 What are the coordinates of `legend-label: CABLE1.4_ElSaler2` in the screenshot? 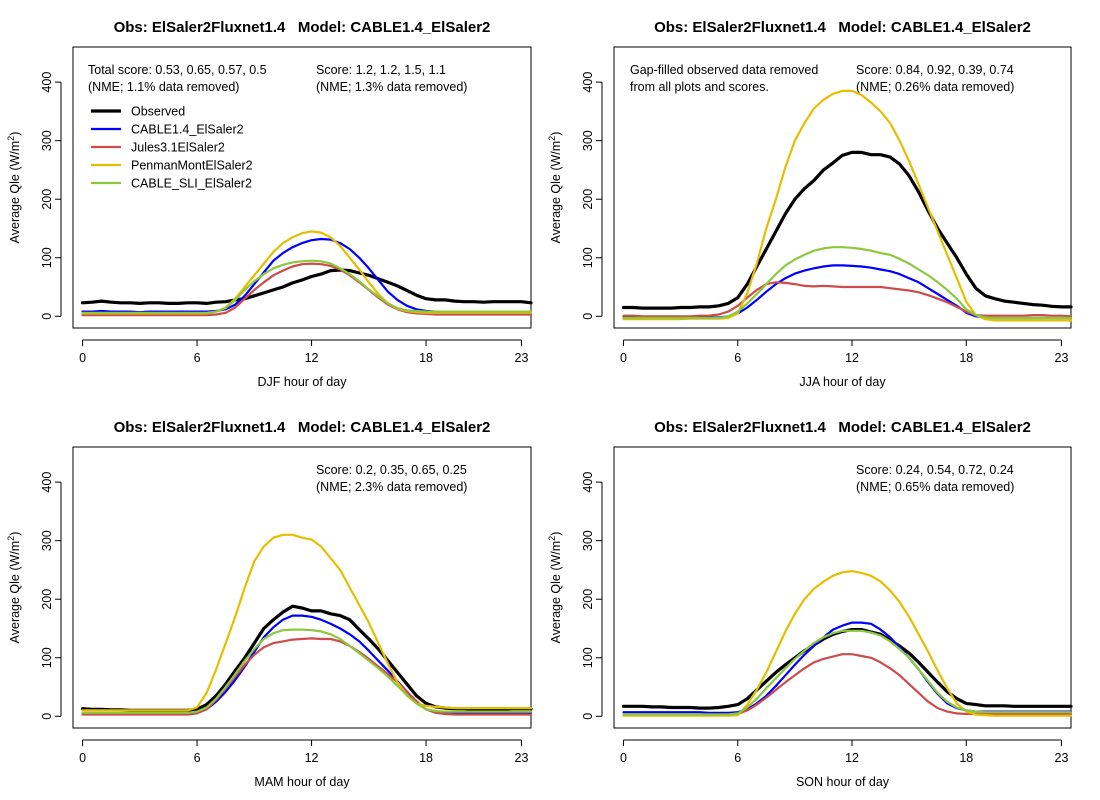 It's located at (187, 130).